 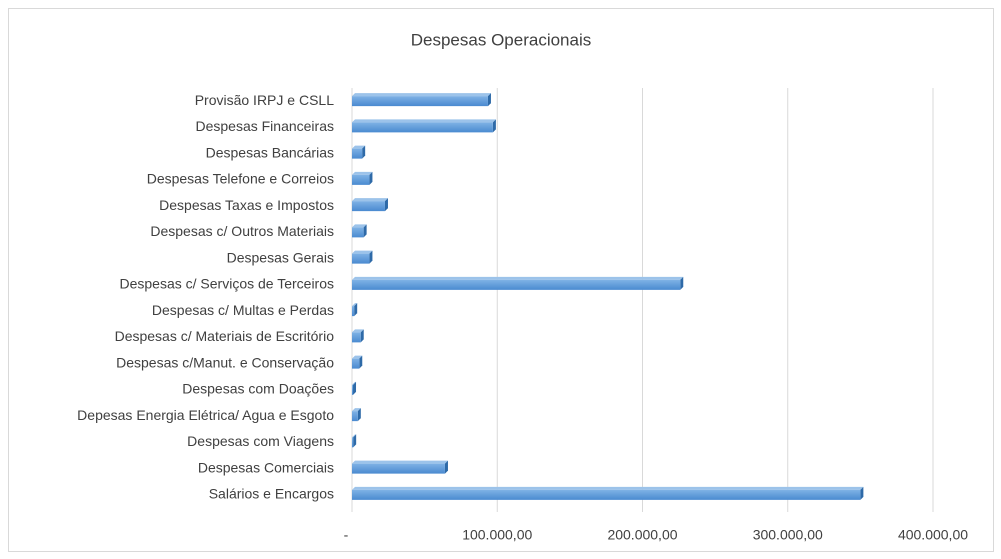 I want to click on x-tick-label: 100.000,00, so click(x=497, y=535).